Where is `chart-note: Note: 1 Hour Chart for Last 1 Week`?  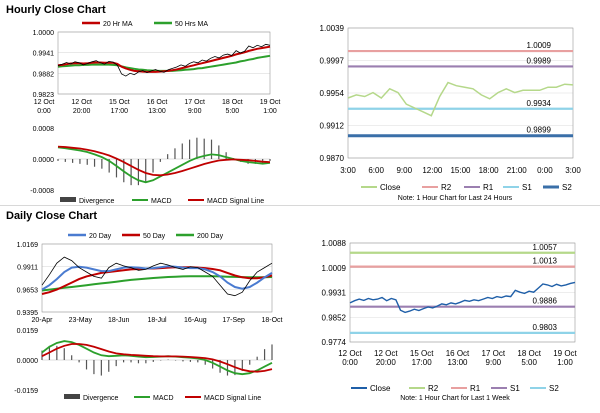 chart-note: Note: 1 Hour Chart for Last 1 Week is located at coordinates (455, 398).